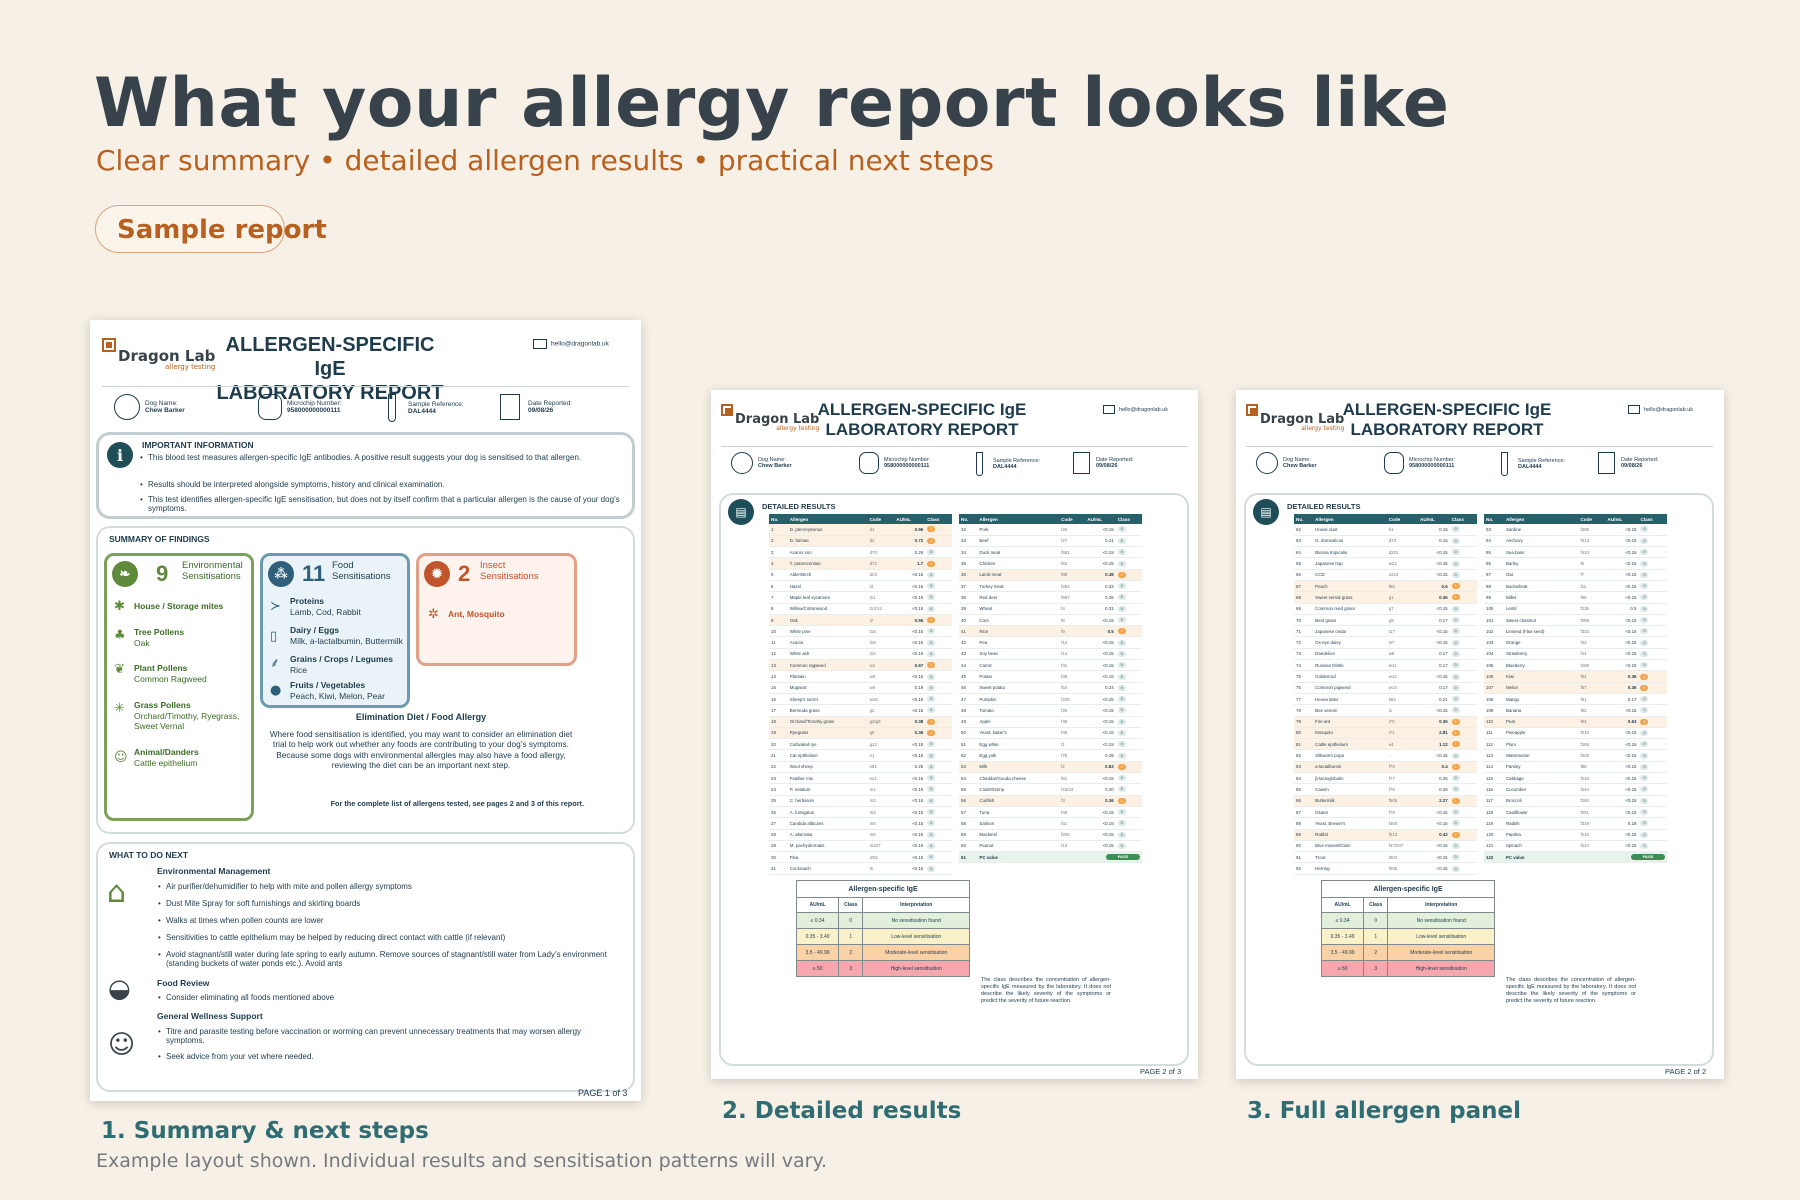  I want to click on microchip-field: Microchip Number: 958000000000111, so click(894, 463).